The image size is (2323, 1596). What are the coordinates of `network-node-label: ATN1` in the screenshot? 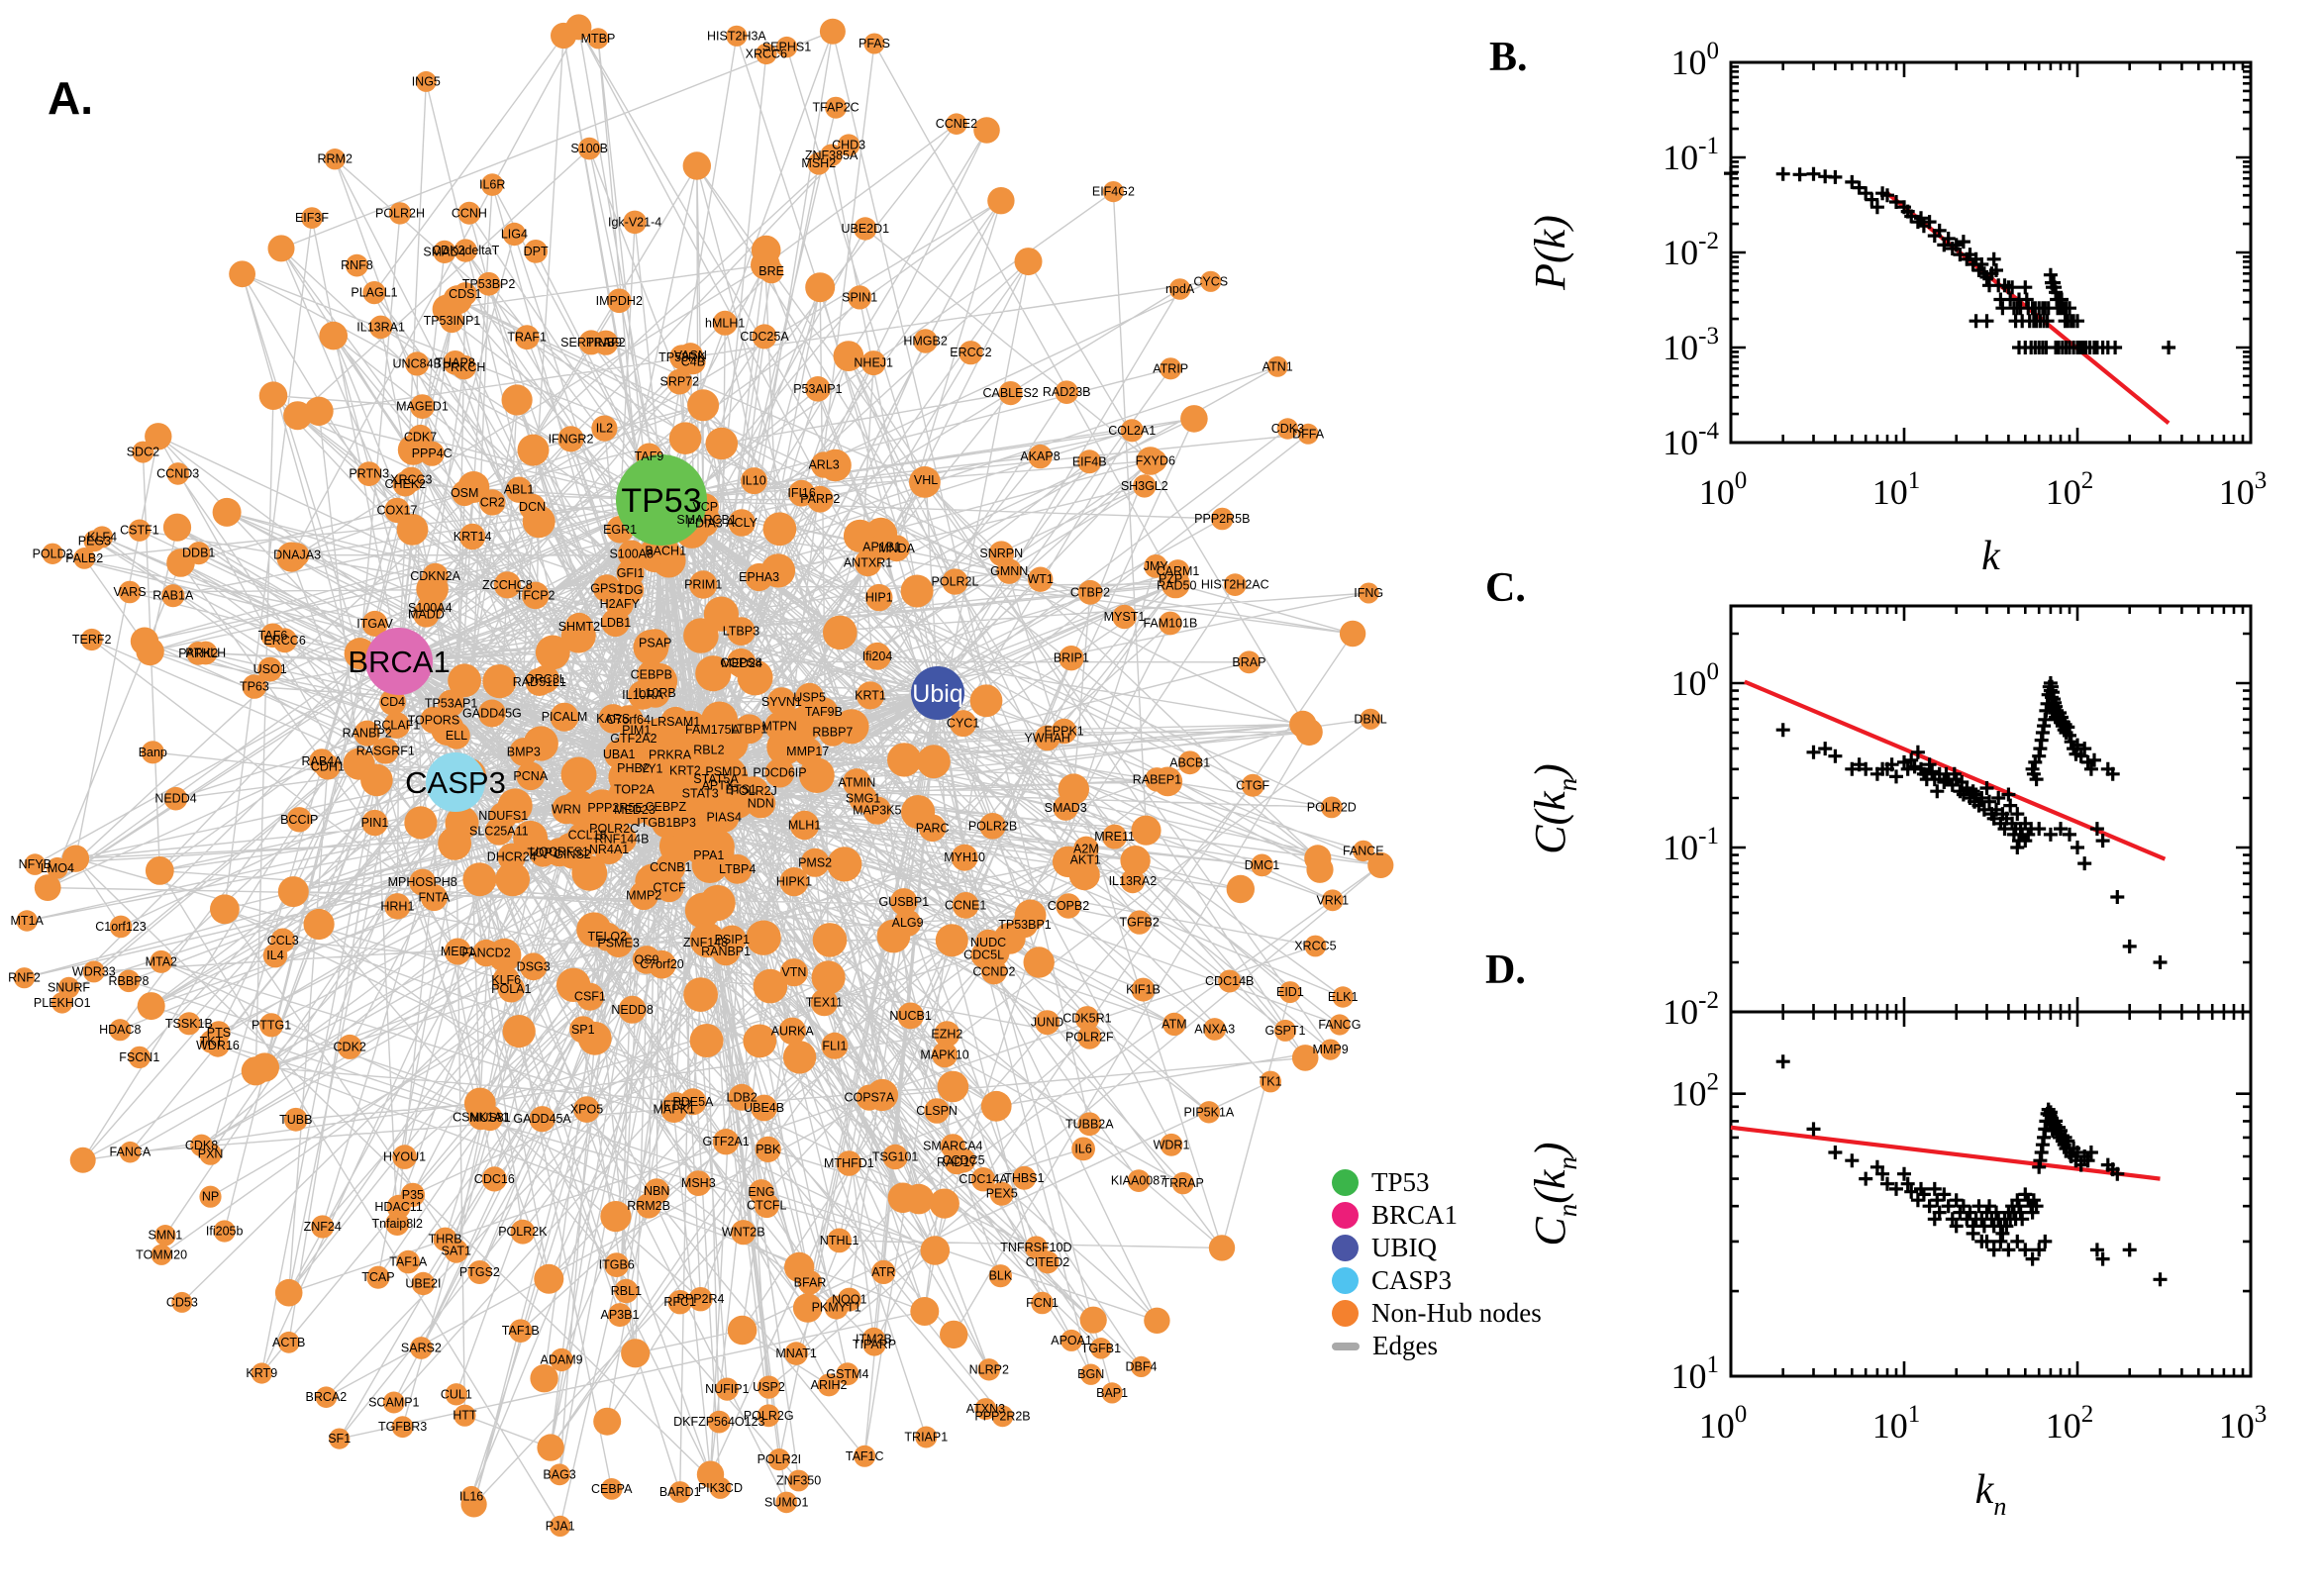 It's located at (1277, 366).